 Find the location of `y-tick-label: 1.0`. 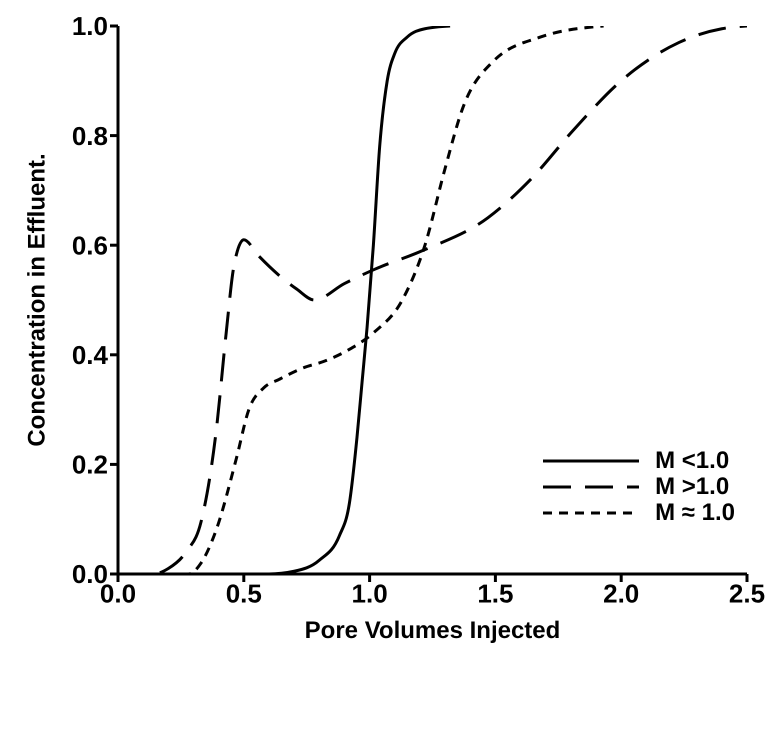

y-tick-label: 1.0 is located at coordinates (90, 26).